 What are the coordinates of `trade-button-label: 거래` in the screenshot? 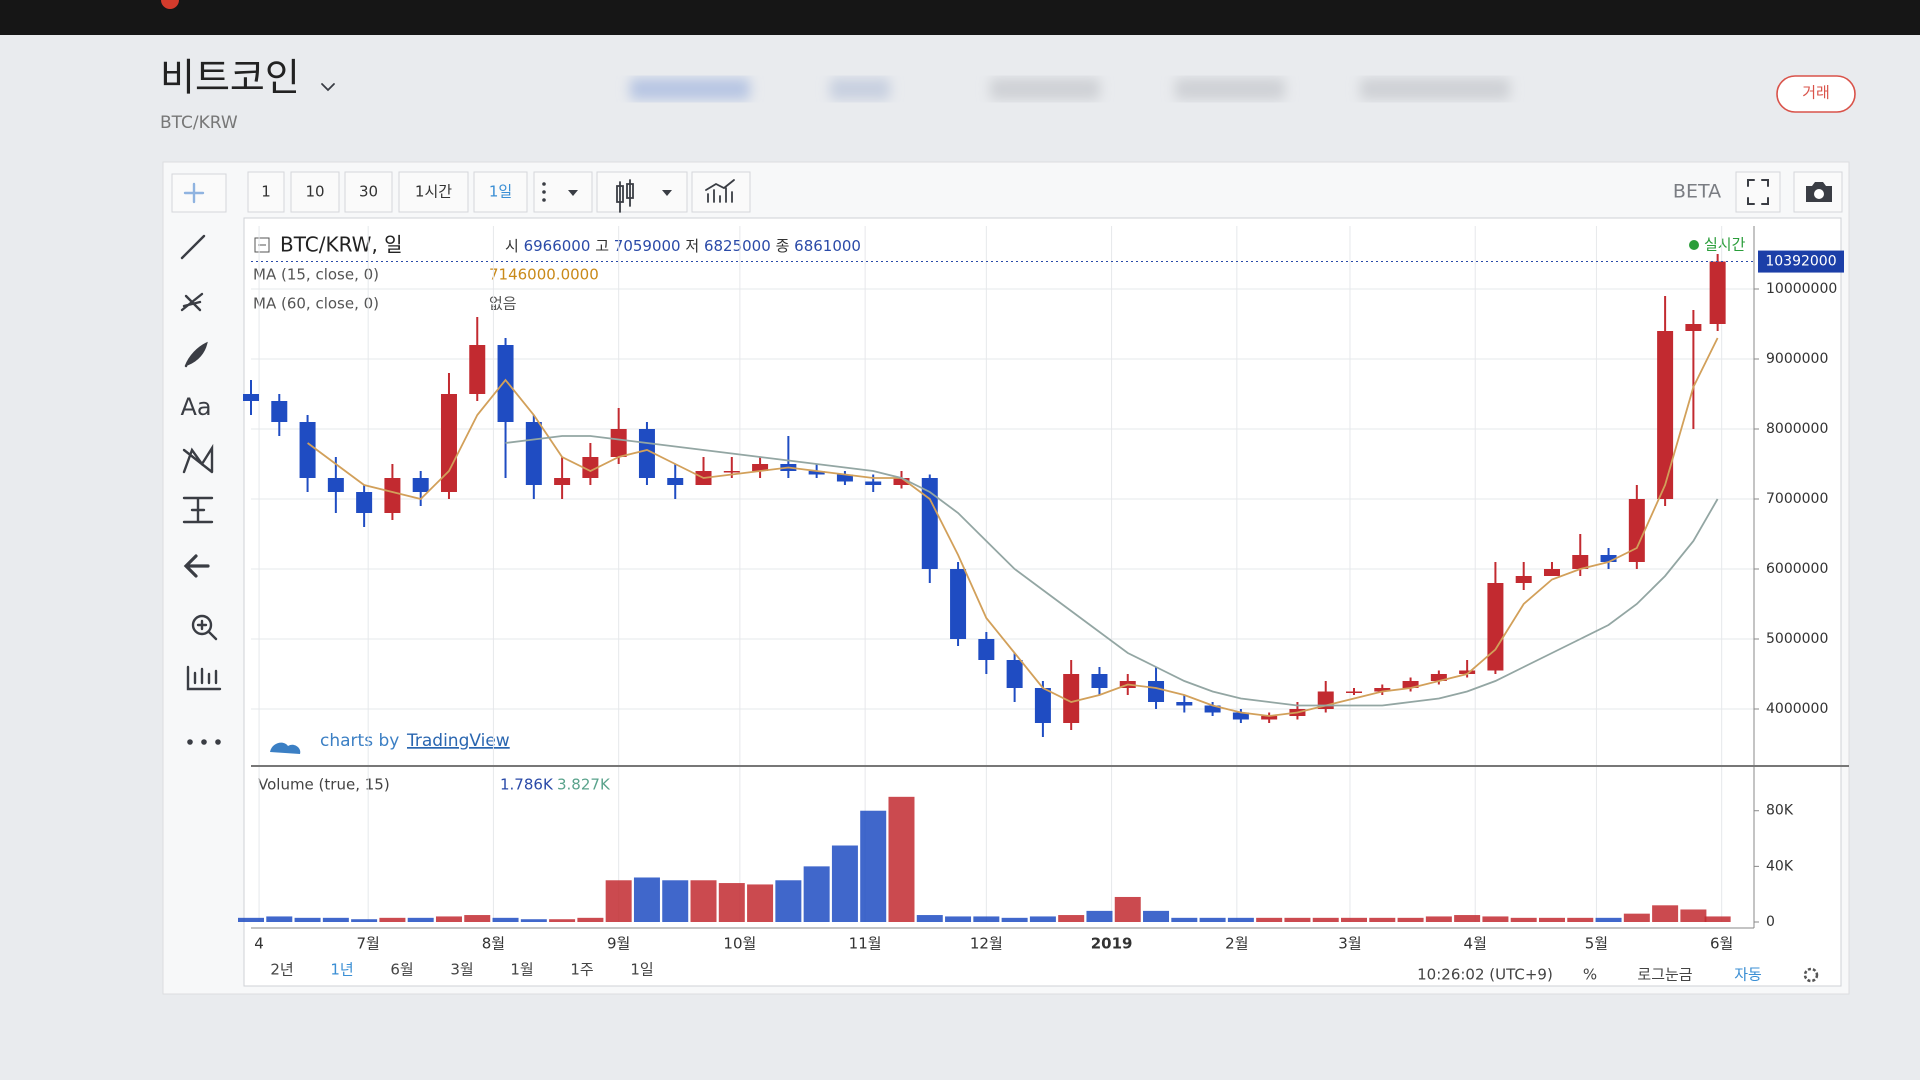 It's located at (1816, 93).